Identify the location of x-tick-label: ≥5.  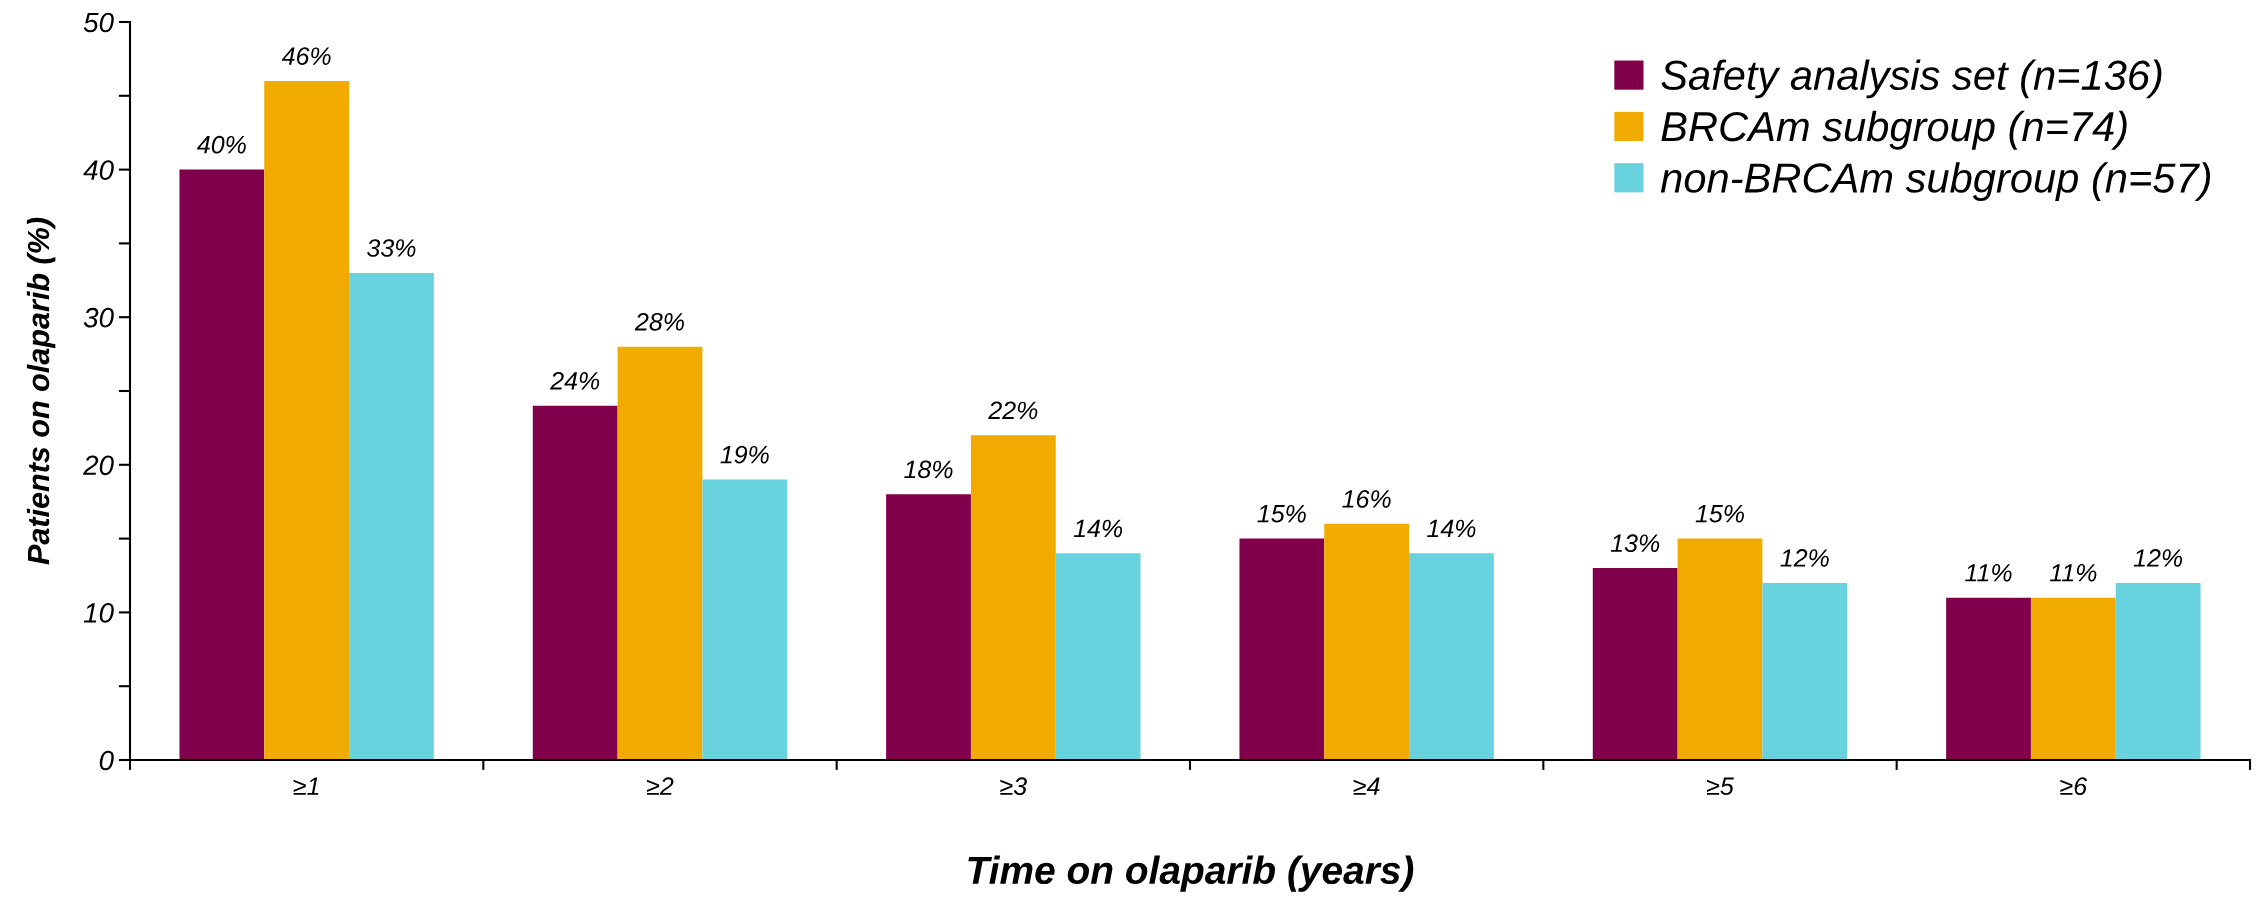
(1720, 786).